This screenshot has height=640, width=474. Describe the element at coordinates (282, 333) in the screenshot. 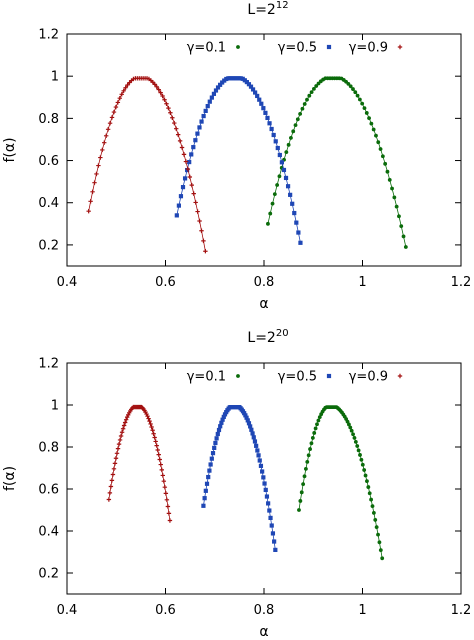

I see `chart-title-exponent: 20` at that location.